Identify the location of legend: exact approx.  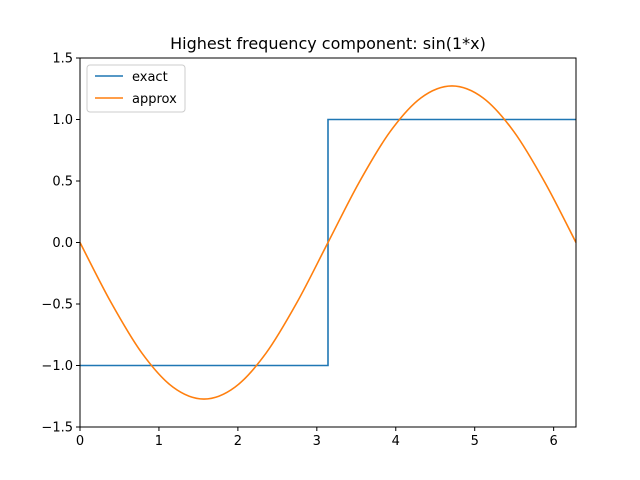
(136, 88).